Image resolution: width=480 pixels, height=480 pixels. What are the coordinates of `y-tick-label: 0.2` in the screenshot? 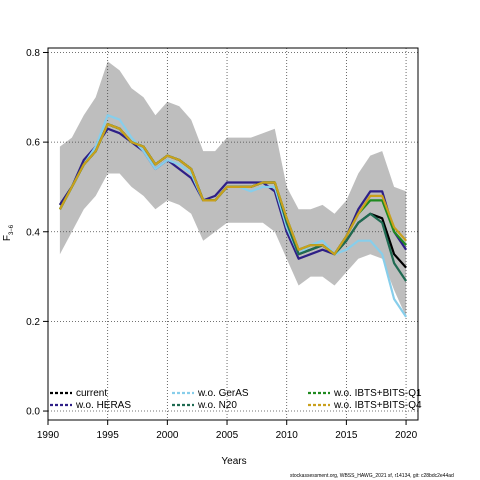 It's located at (33, 322).